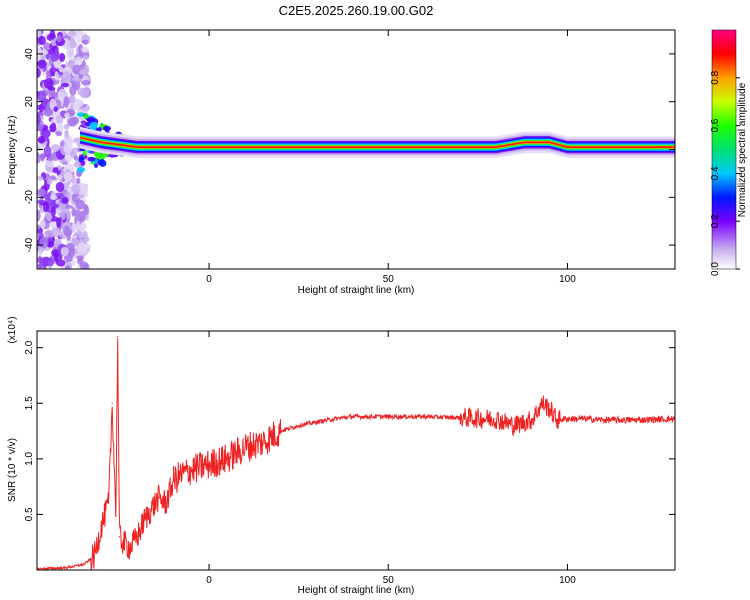 The width and height of the screenshot is (750, 600). I want to click on colorbar-tick-label: 0.2, so click(715, 221).